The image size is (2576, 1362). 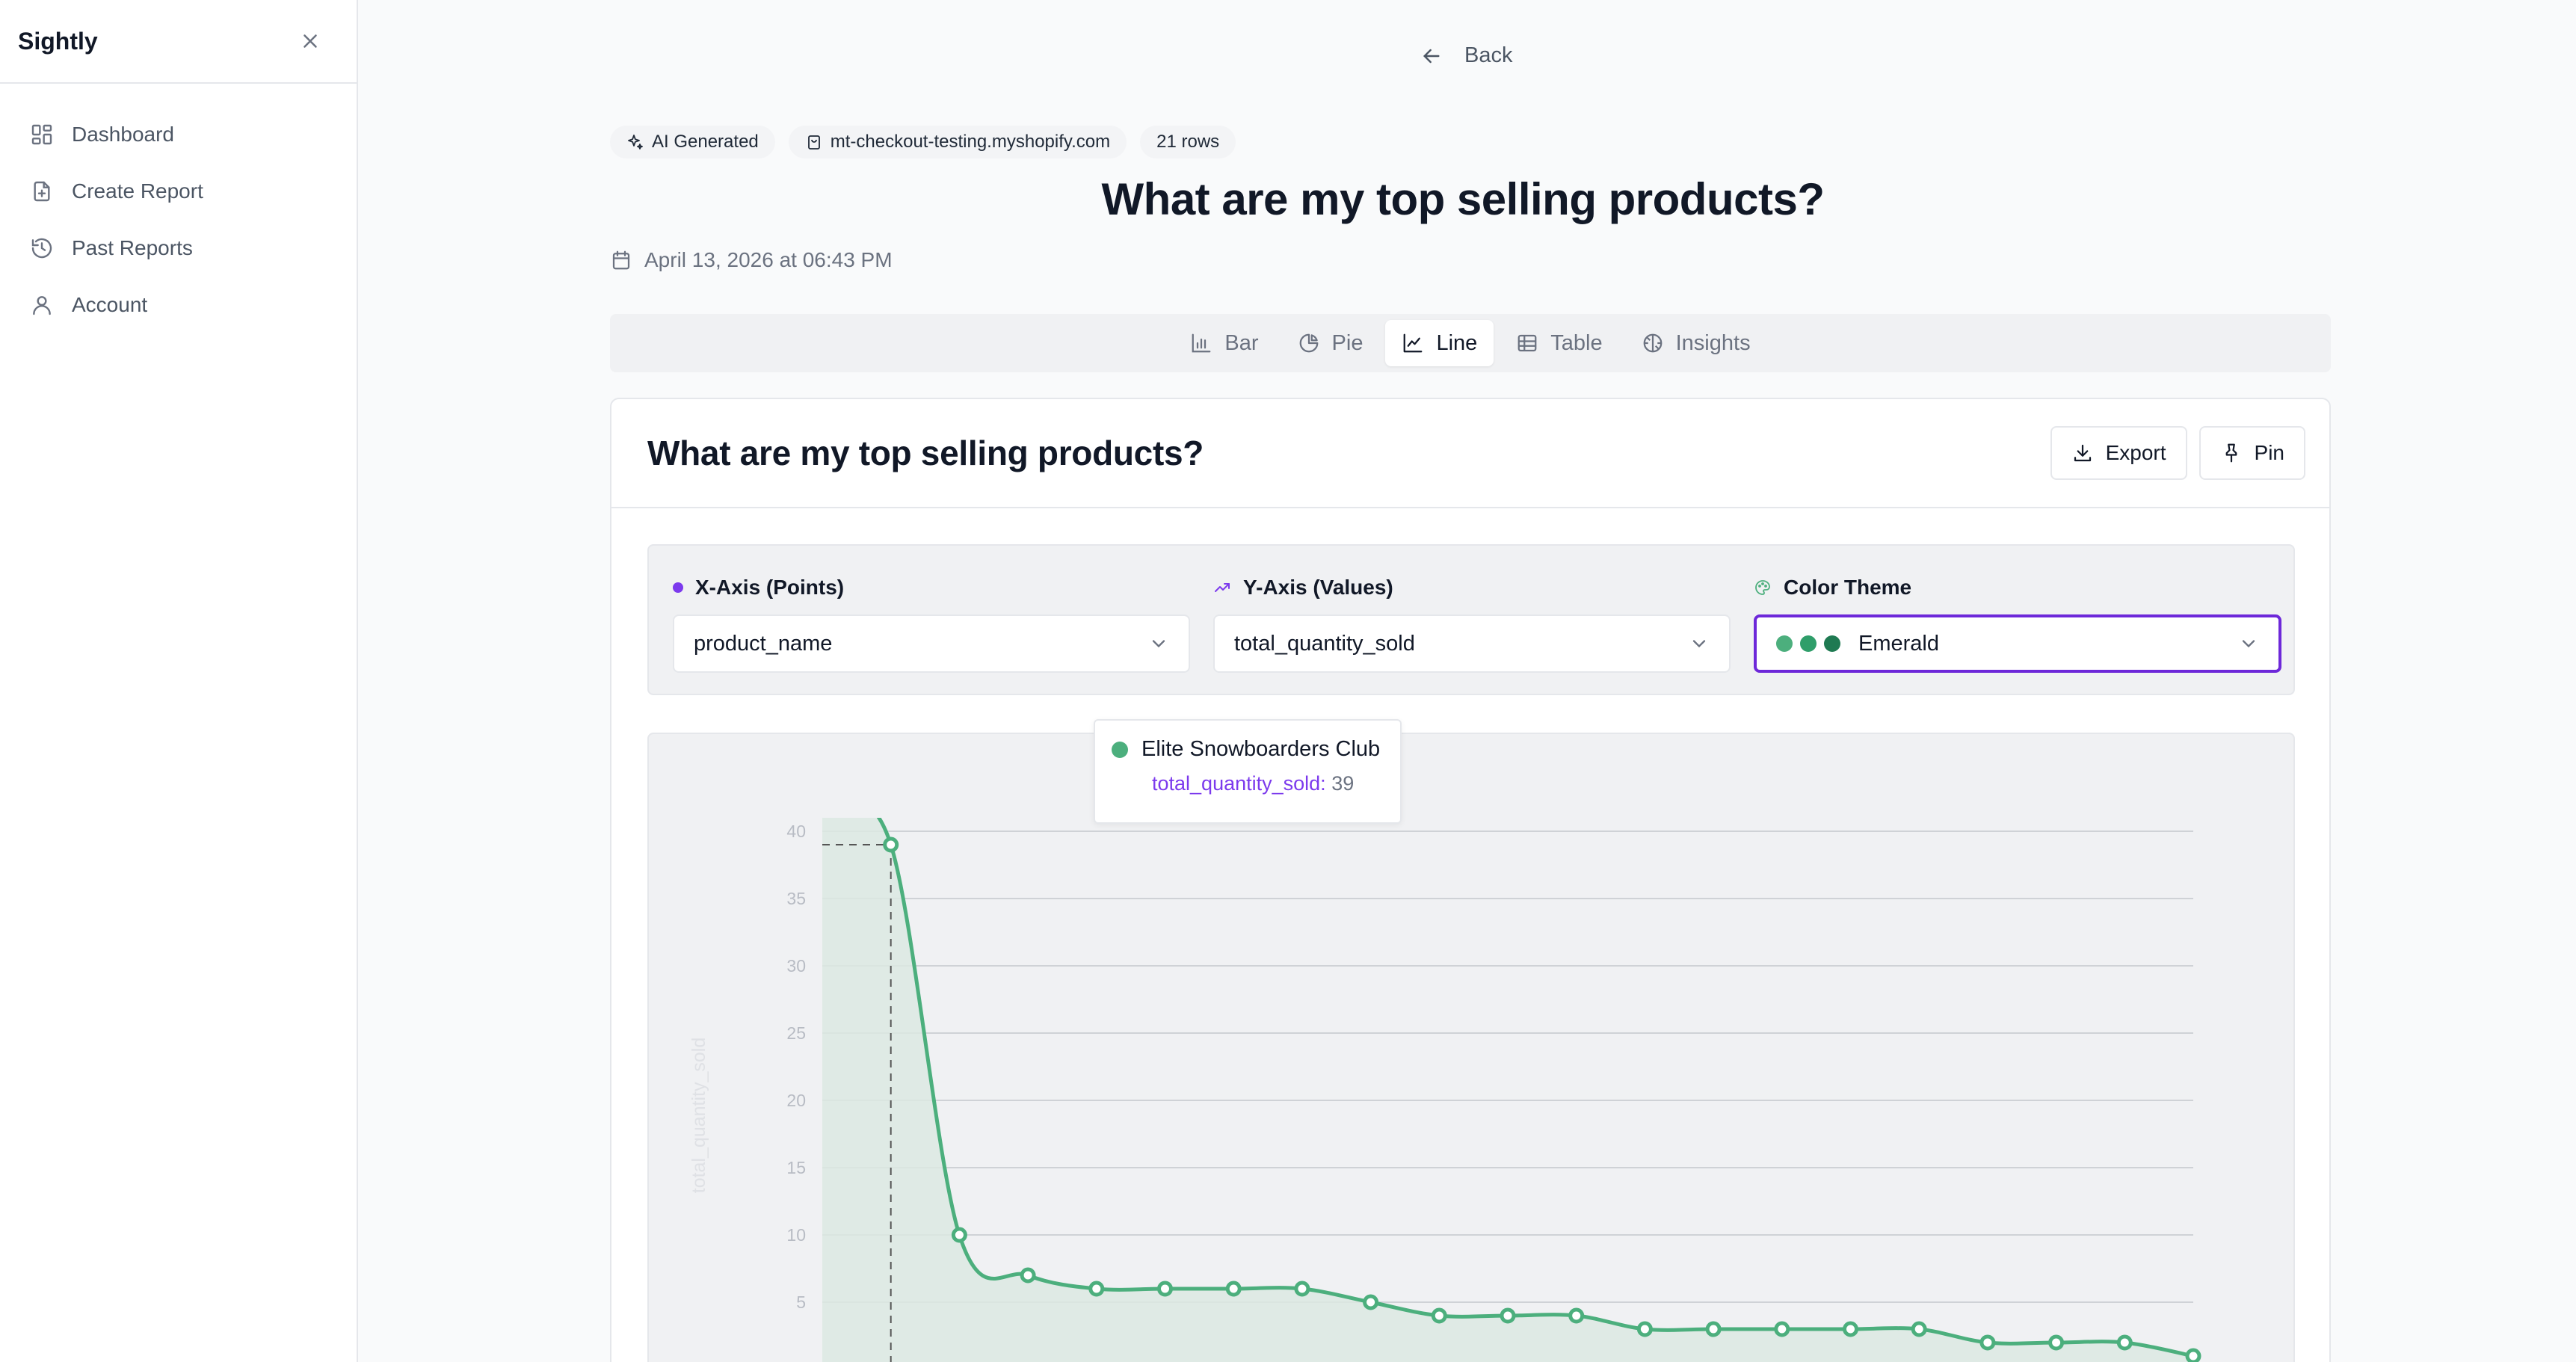 I want to click on sidebar-item-past-reports: Past Reports, so click(x=178, y=248).